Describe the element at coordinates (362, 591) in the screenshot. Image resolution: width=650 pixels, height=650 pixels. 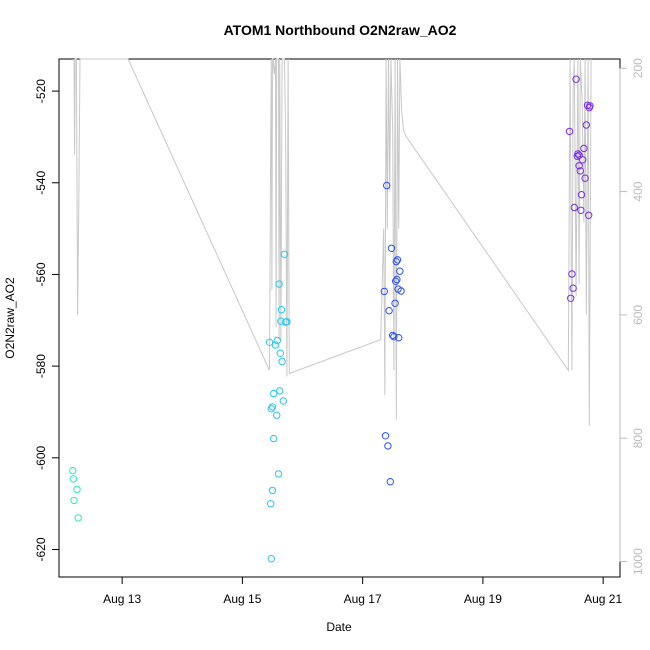
I see `x-axis: Aug 13 Aug 15 Aug 17 Aug 19 Aug 21` at that location.